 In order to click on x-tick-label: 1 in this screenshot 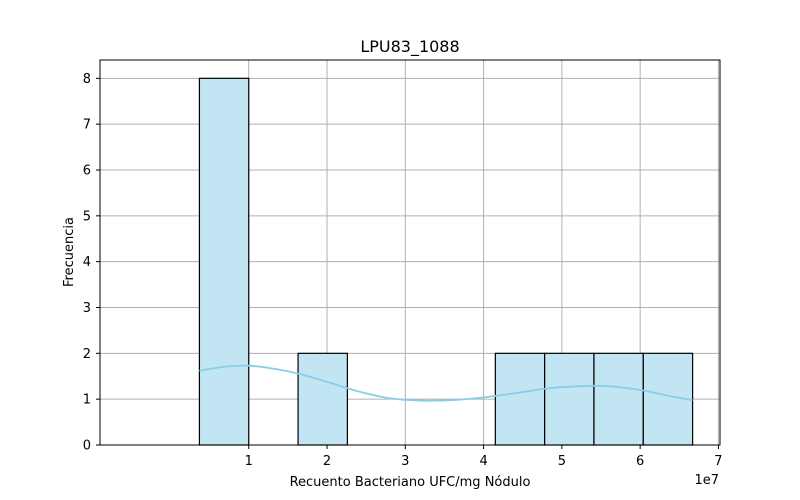, I will do `click(249, 461)`.